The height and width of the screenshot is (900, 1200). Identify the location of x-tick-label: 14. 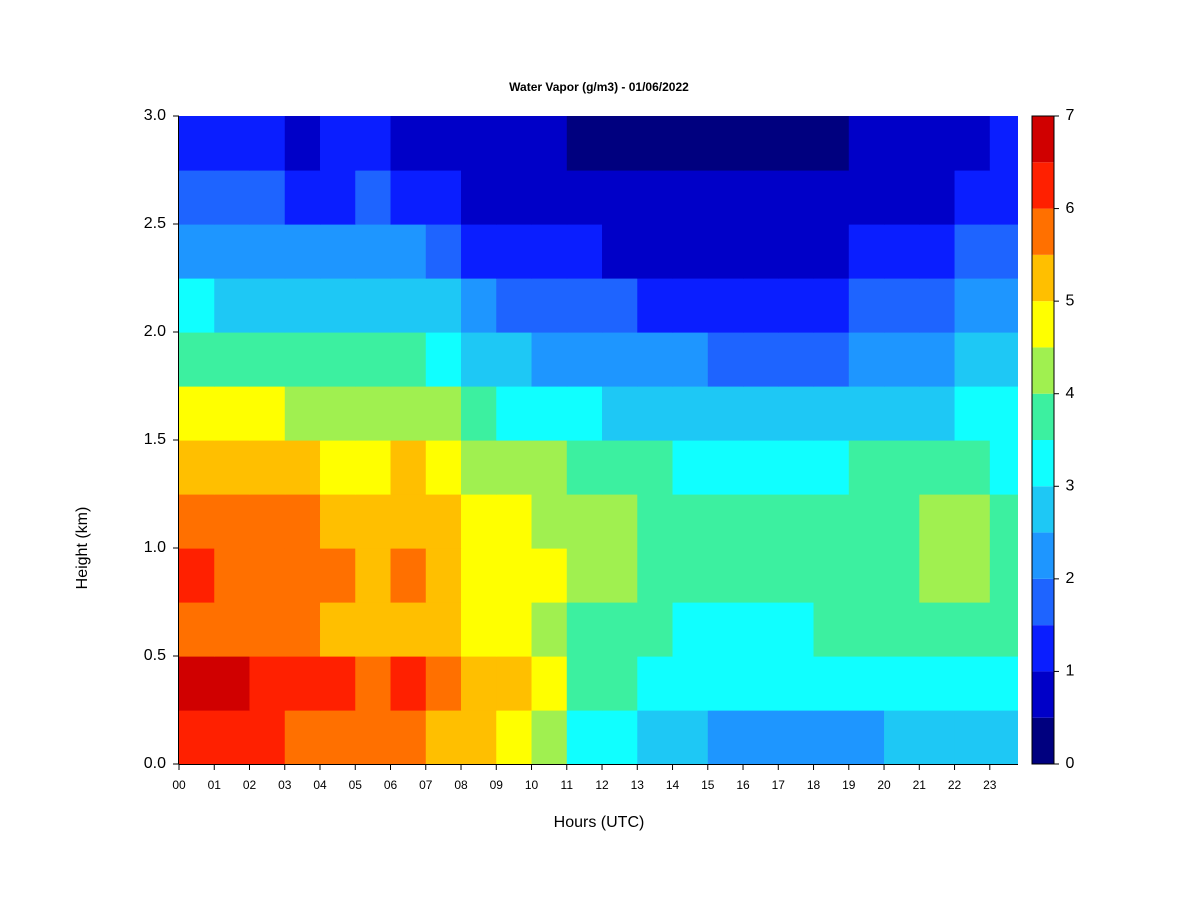
(673, 785).